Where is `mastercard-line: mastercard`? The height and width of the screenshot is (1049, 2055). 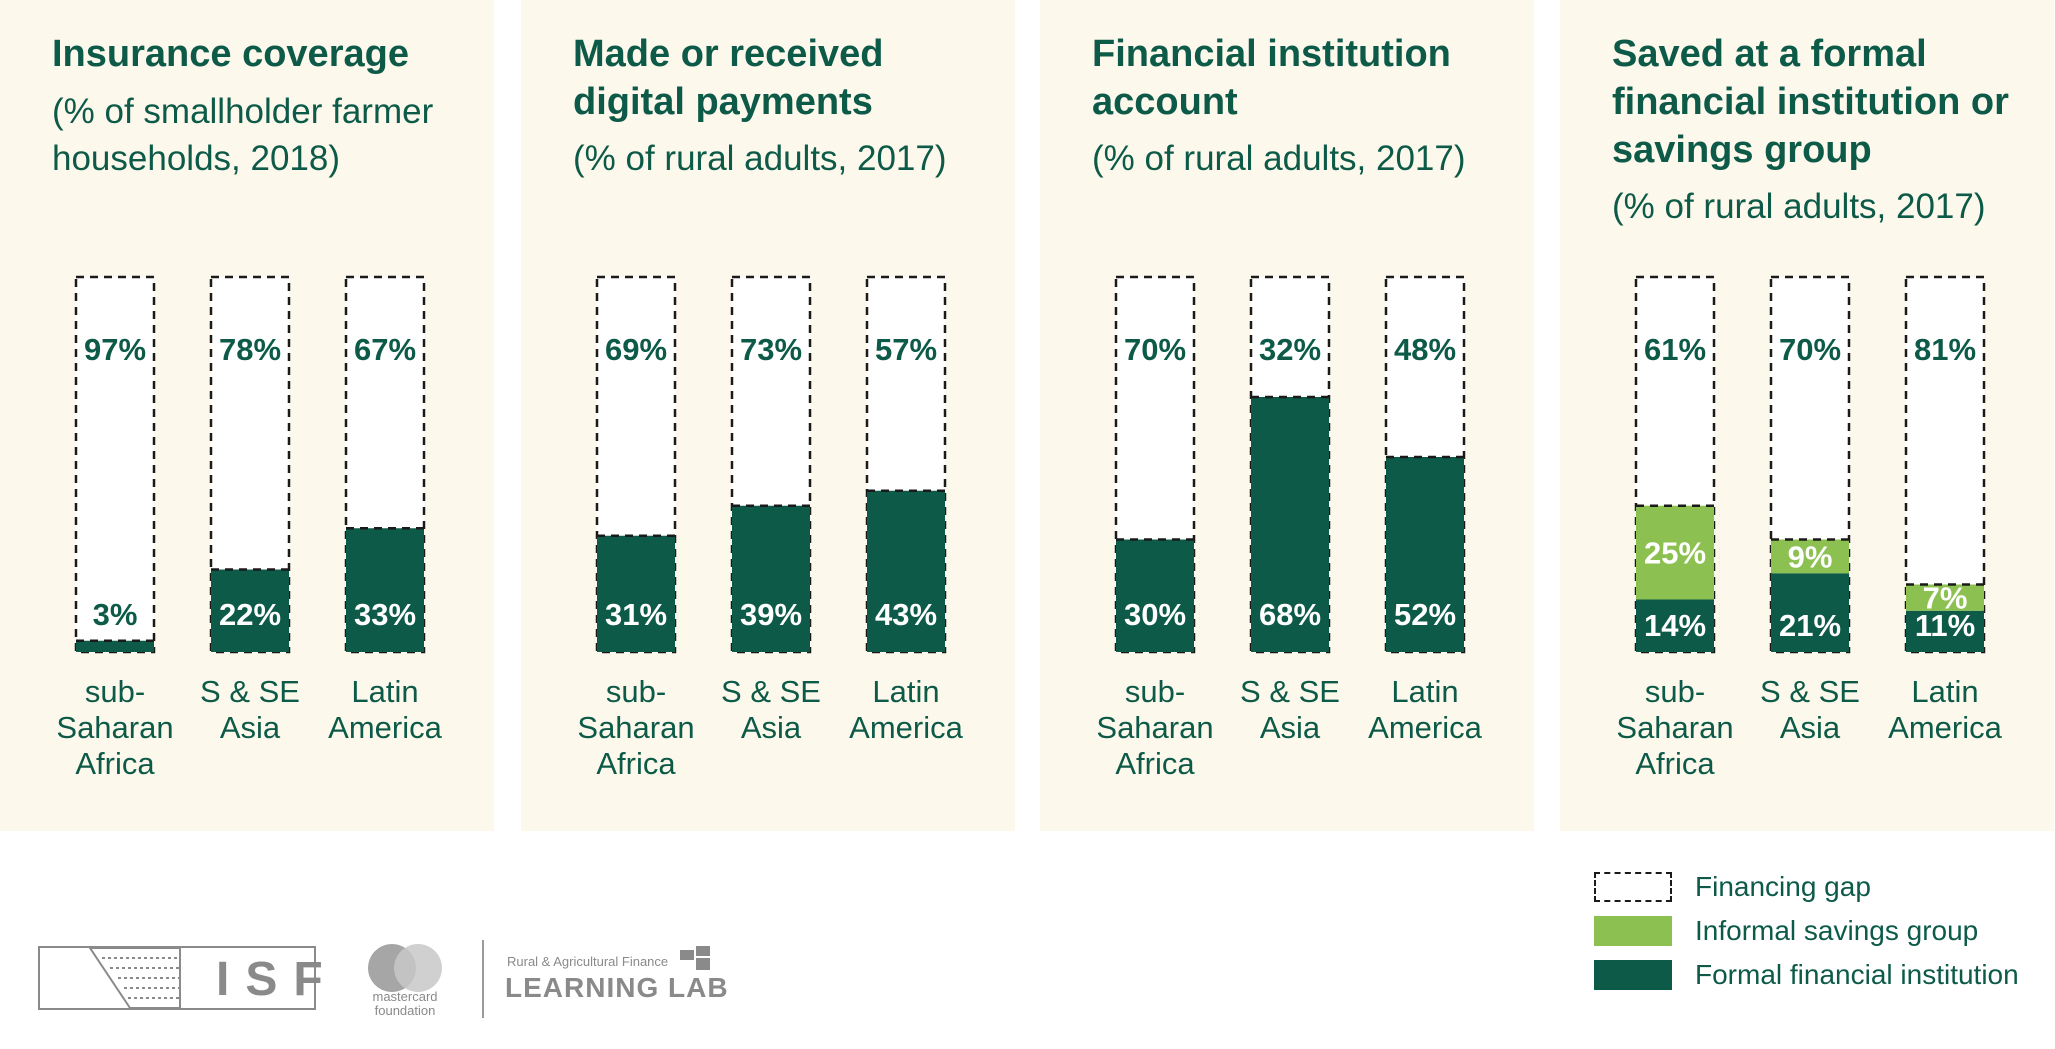 mastercard-line: mastercard is located at coordinates (405, 996).